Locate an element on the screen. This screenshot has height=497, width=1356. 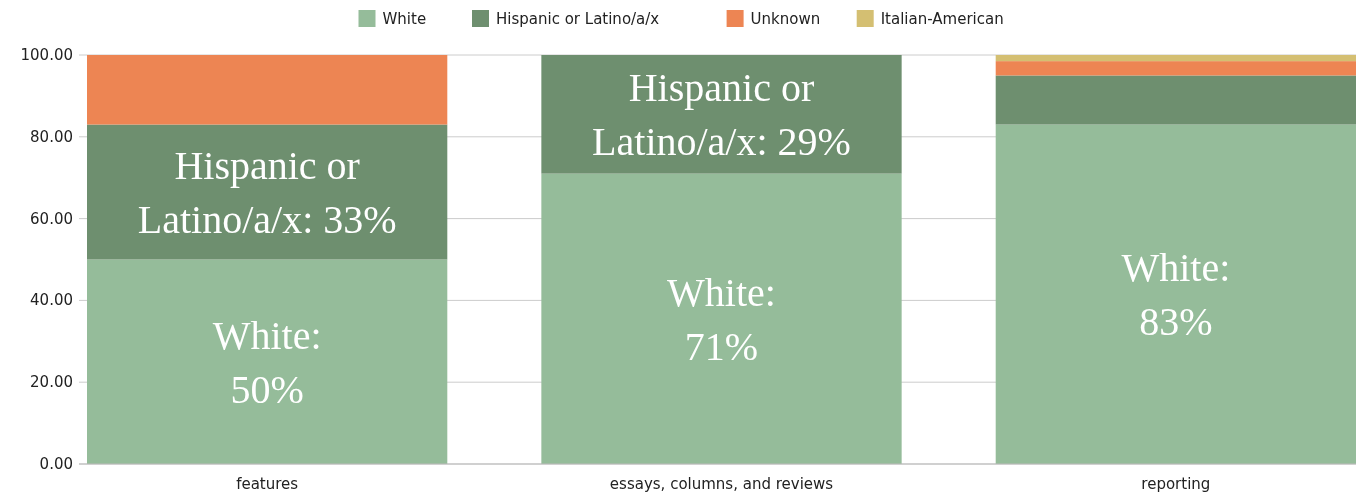
legend-label: White is located at coordinates (404, 19).